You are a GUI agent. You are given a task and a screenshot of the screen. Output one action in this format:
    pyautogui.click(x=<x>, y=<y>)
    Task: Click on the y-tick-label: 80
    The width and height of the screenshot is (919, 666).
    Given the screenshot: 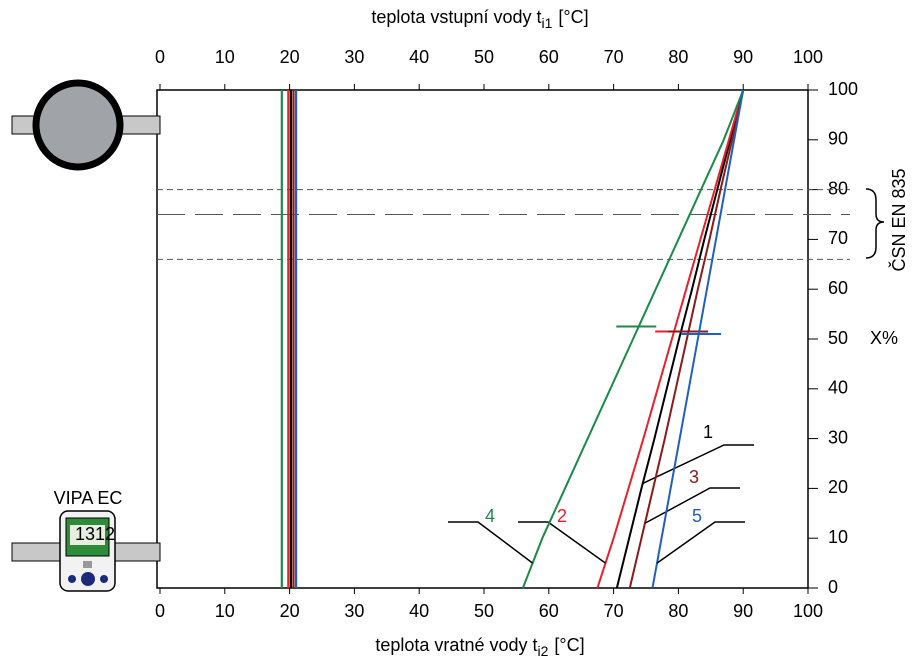 What is the action you would take?
    pyautogui.click(x=838, y=188)
    